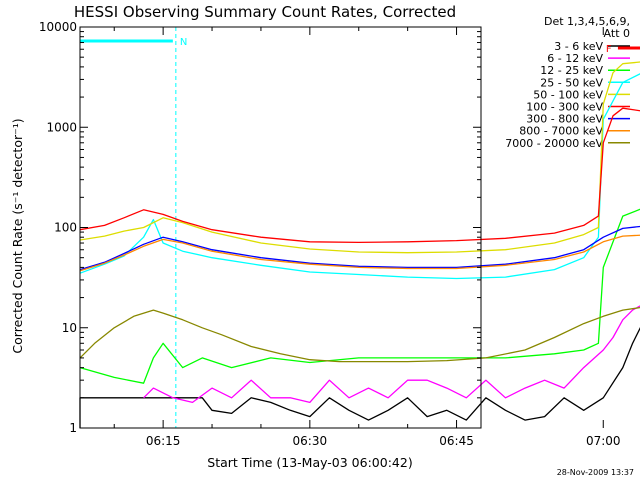  Describe the element at coordinates (603, 441) in the screenshot. I see `x-tick-label-4: 07:00` at that location.